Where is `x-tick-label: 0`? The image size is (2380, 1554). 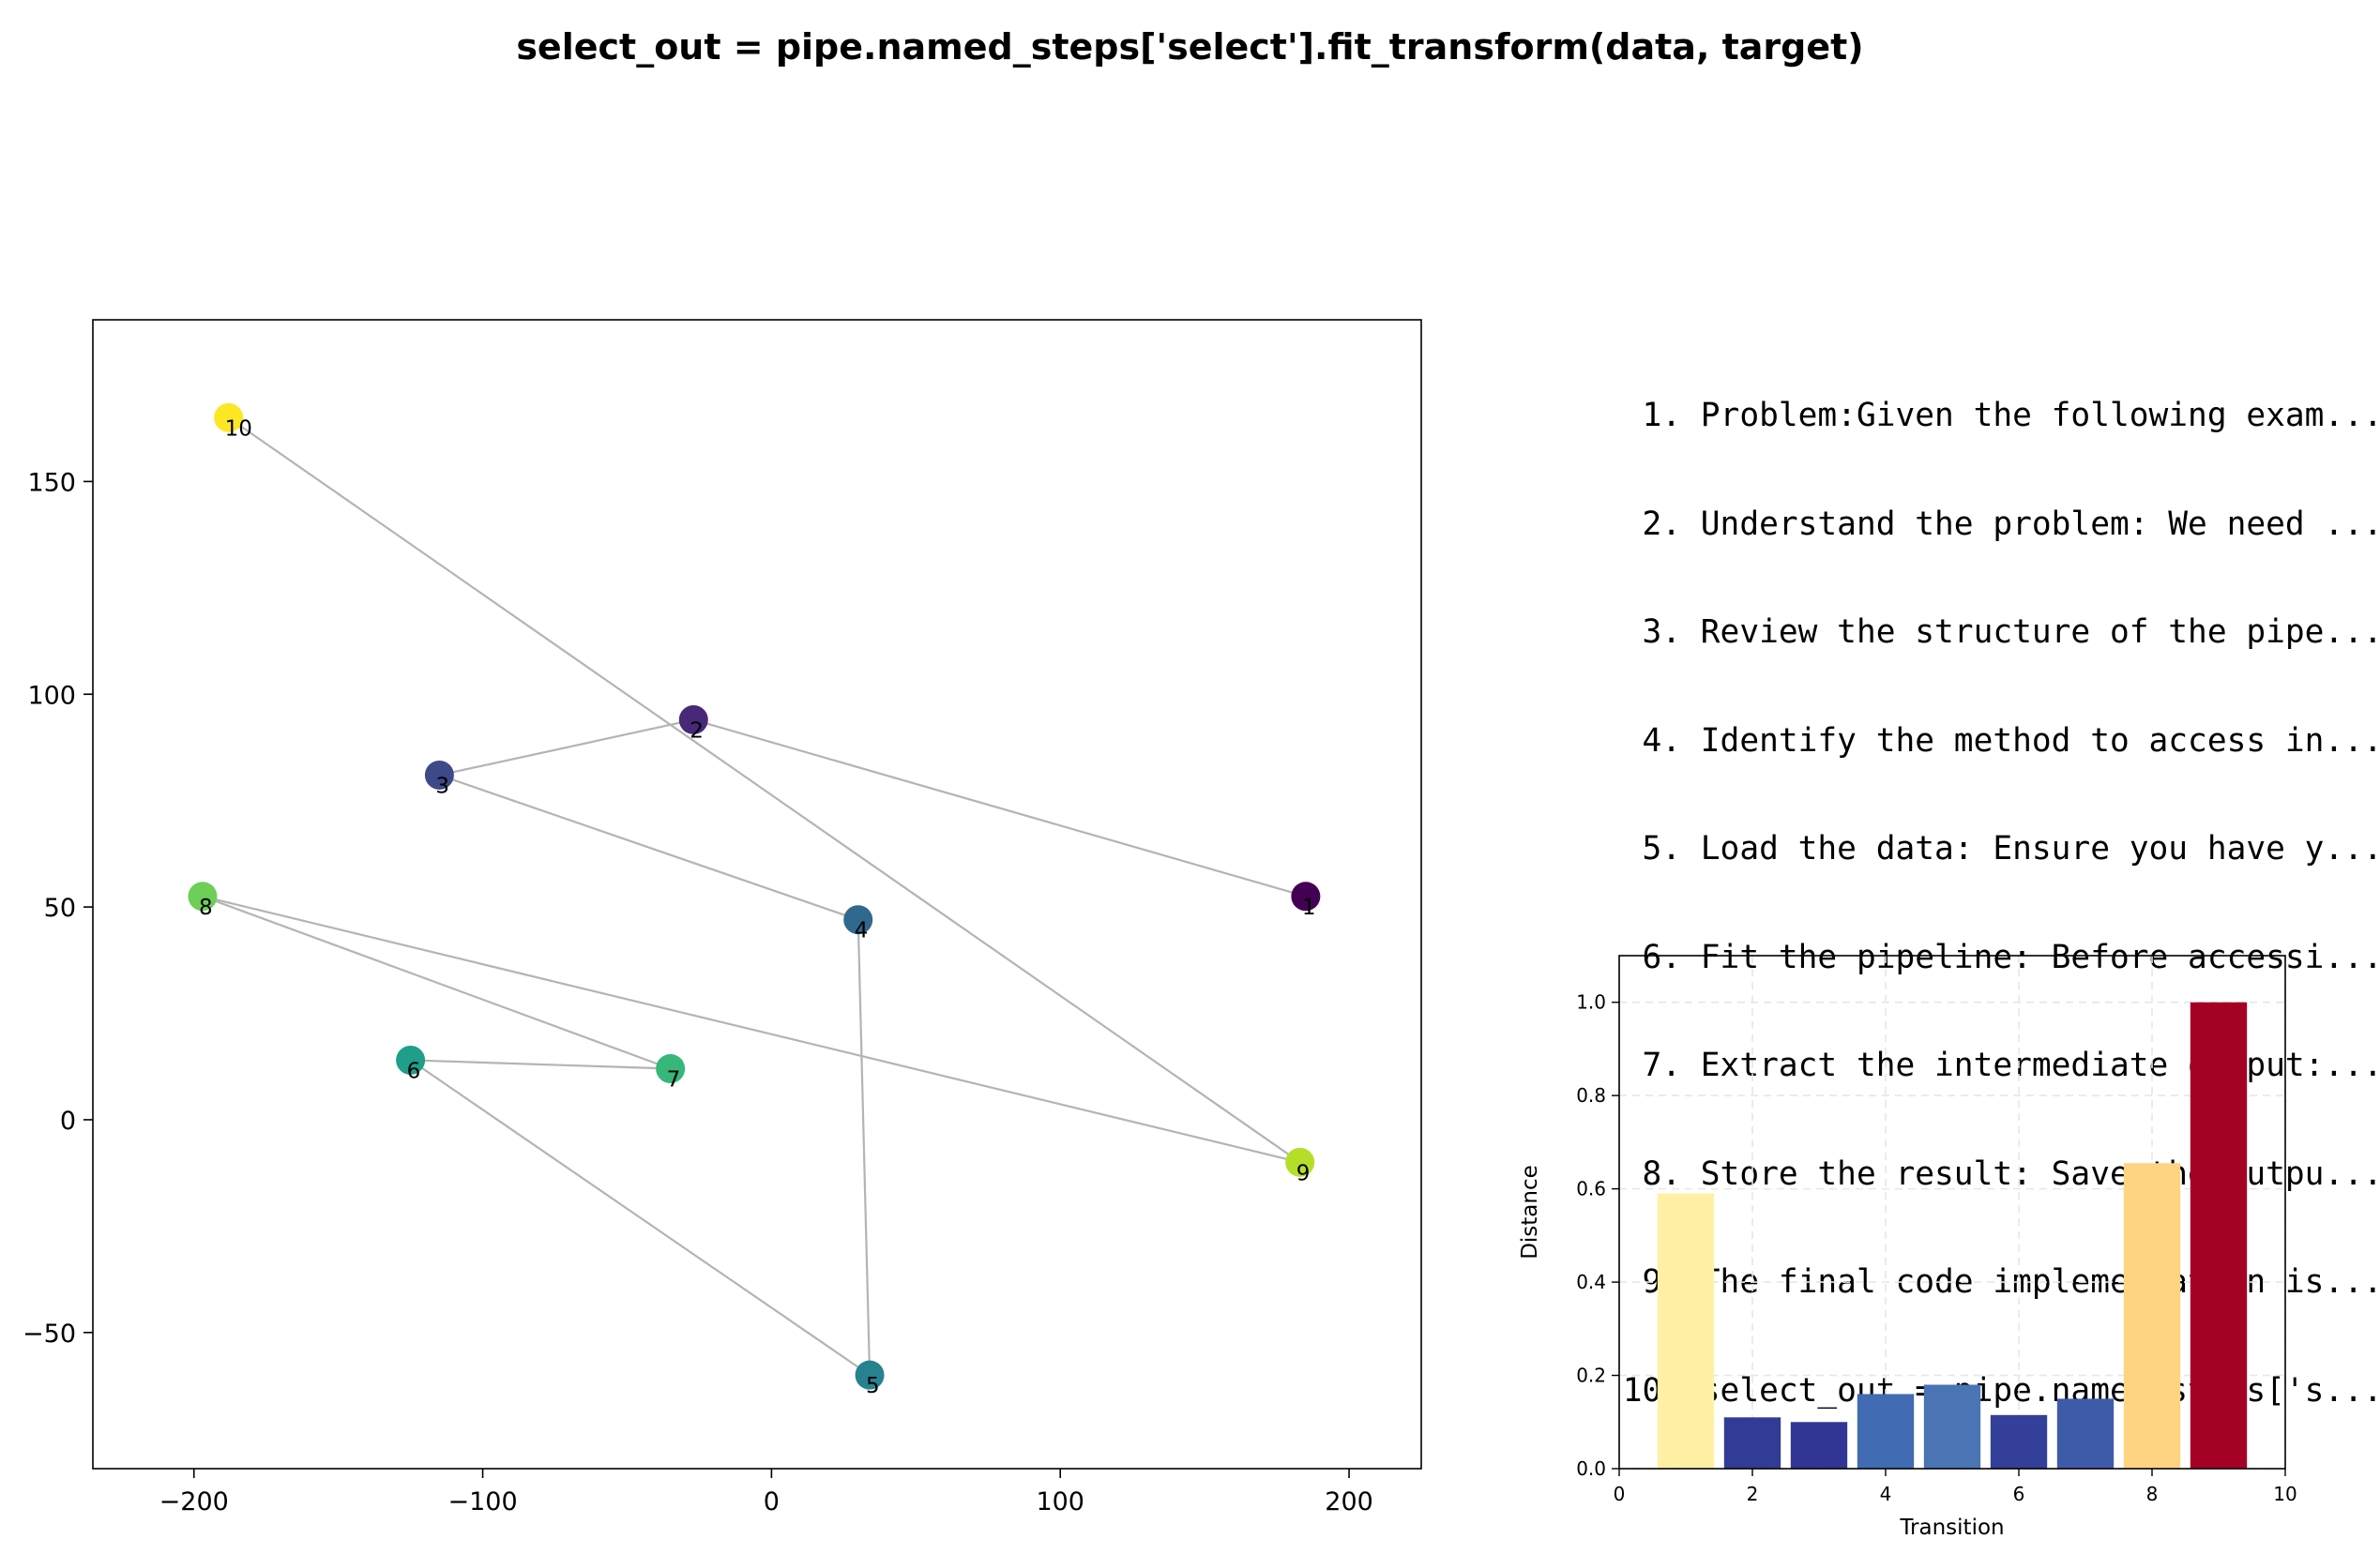 x-tick-label: 0 is located at coordinates (772, 1502).